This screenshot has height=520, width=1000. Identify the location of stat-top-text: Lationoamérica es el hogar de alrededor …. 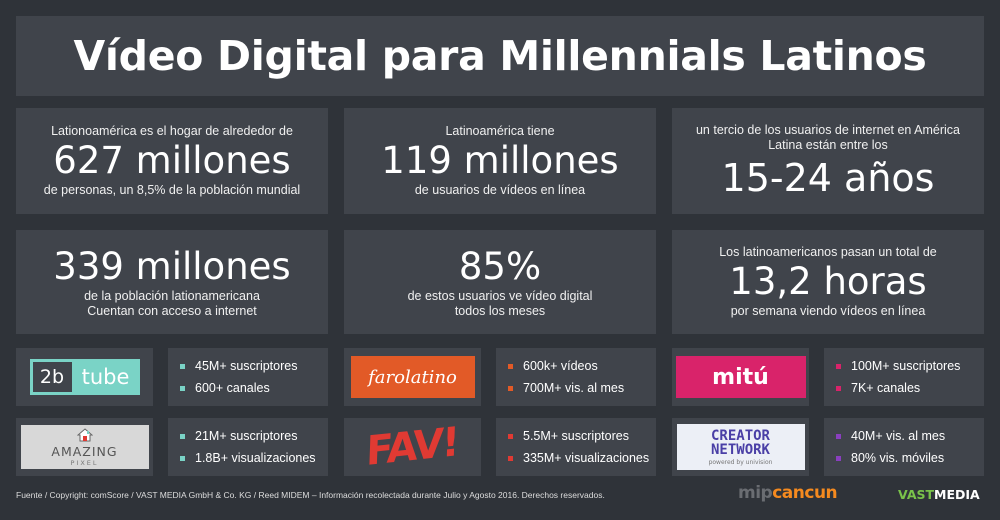
(172, 131).